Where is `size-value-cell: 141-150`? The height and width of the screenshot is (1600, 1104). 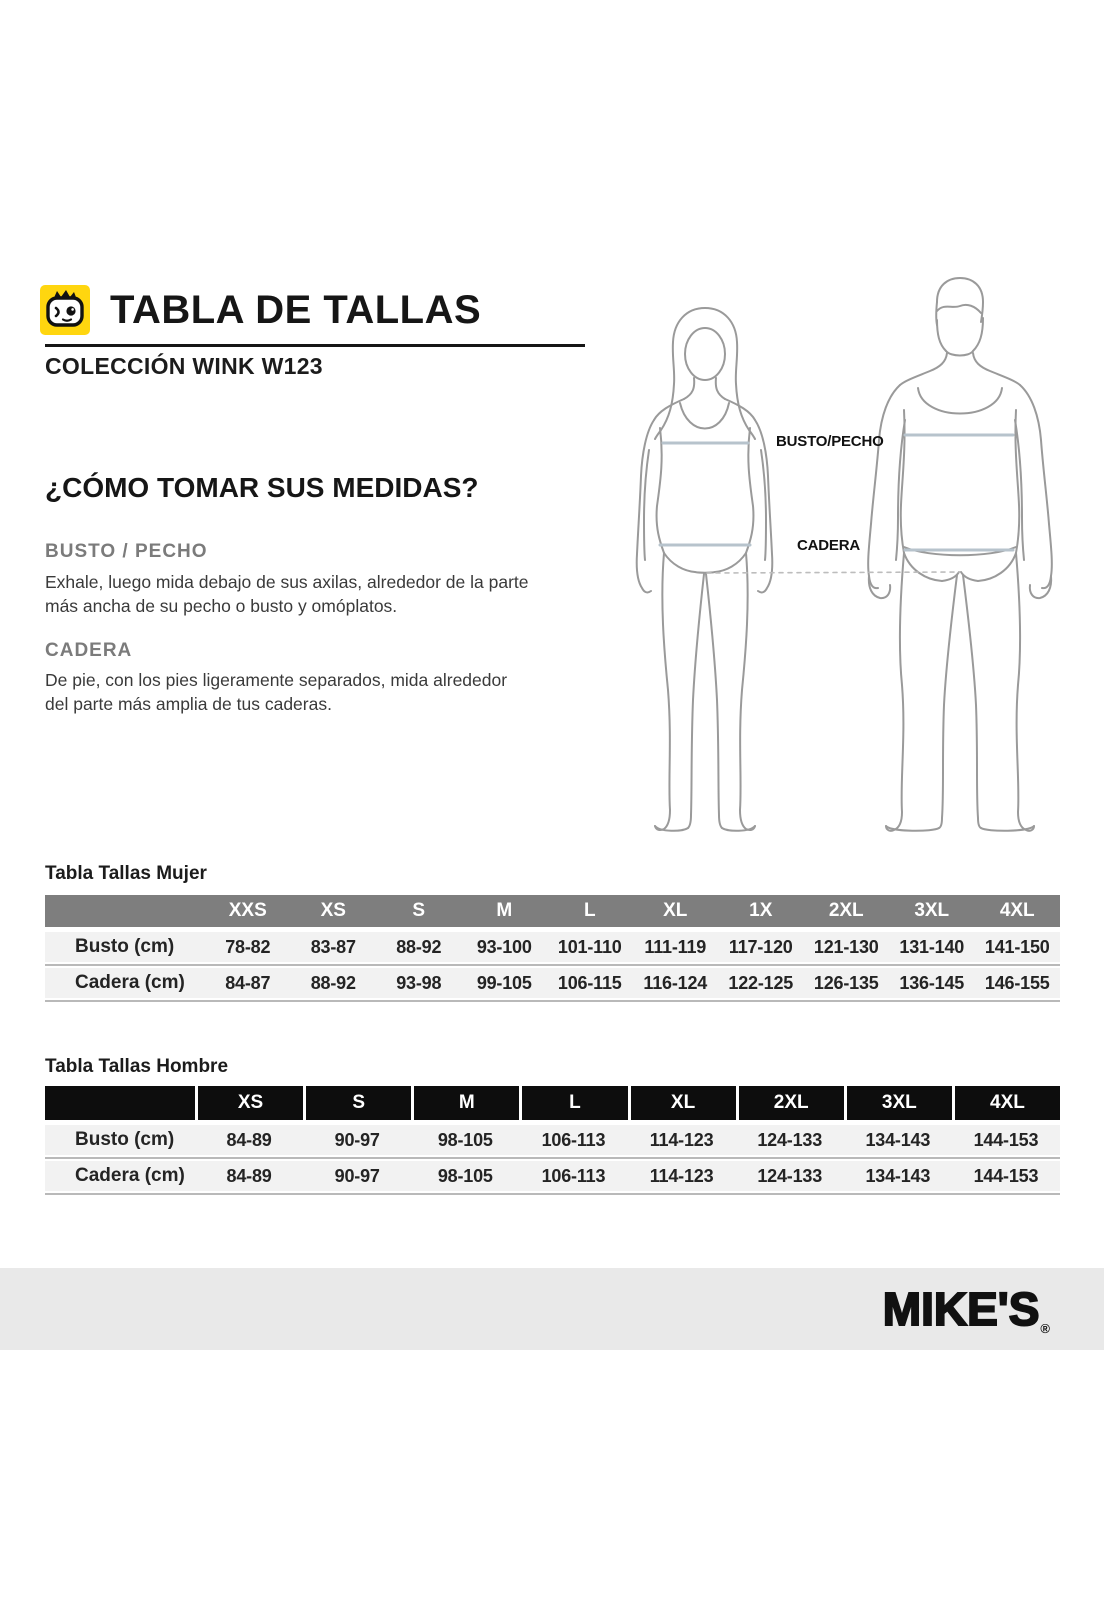
size-value-cell: 141-150 is located at coordinates (1017, 946).